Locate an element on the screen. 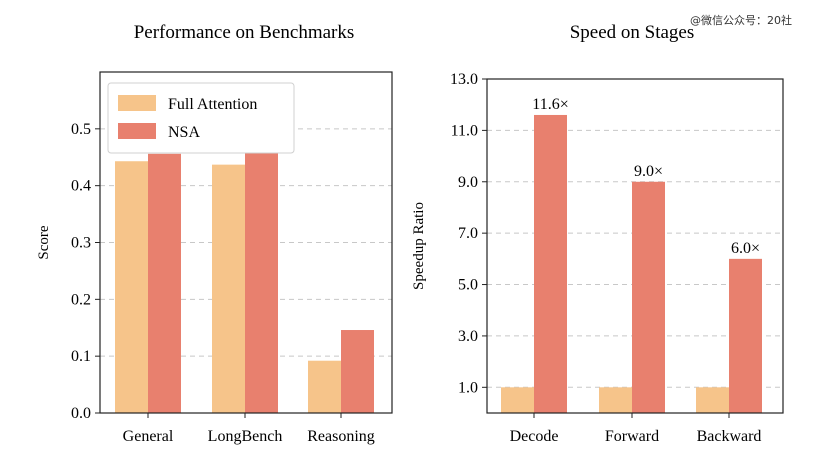 The width and height of the screenshot is (822, 476). y-tick-label: 3.0 is located at coordinates (468, 336).